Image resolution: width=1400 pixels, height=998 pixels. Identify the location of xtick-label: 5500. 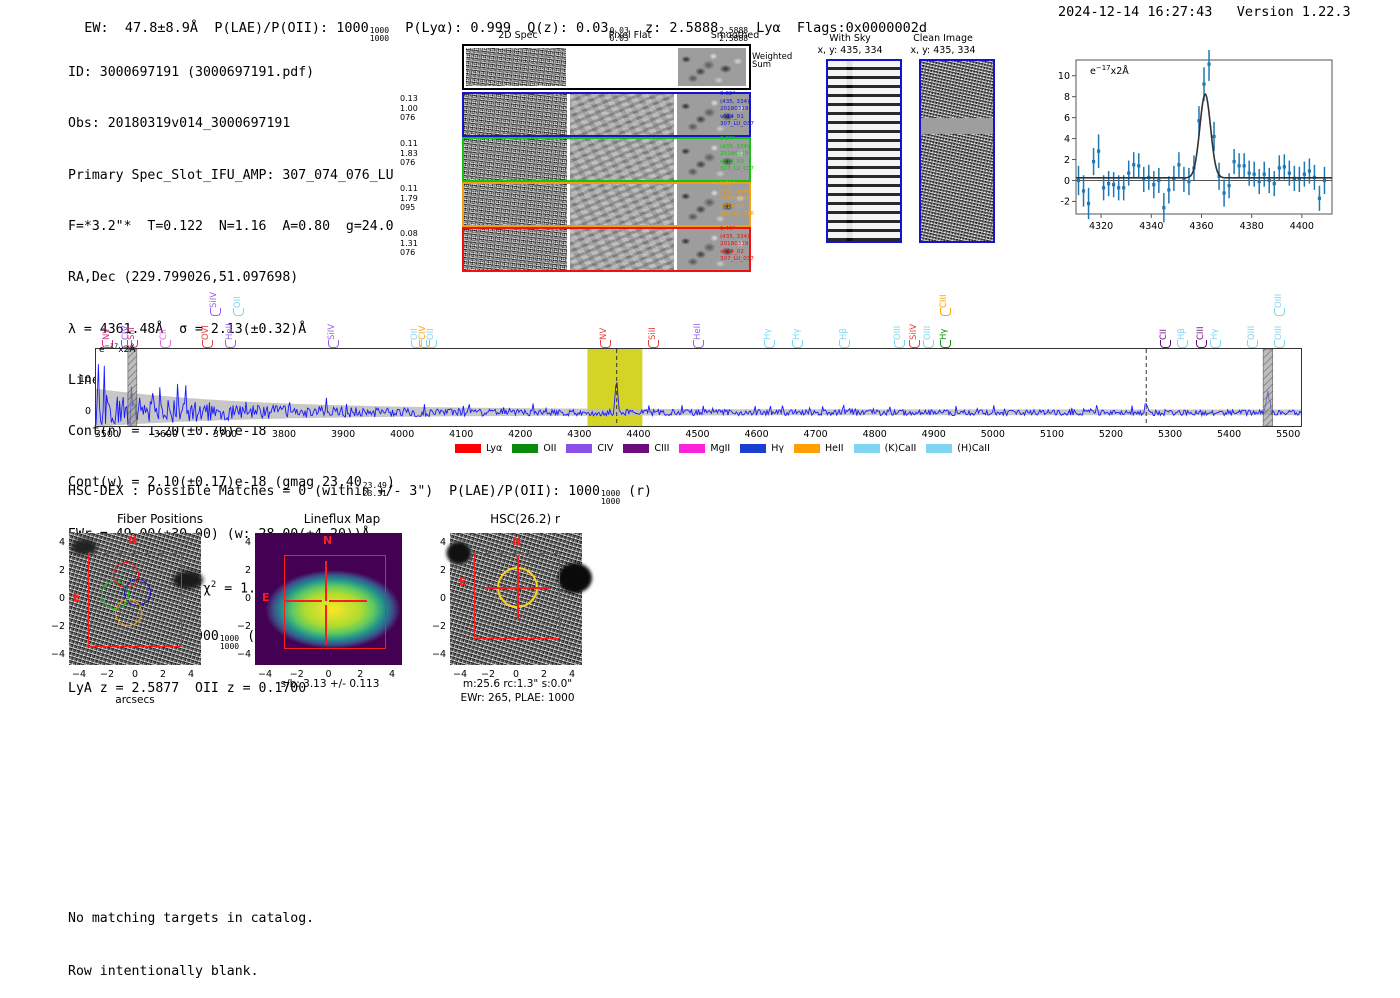
(1288, 434).